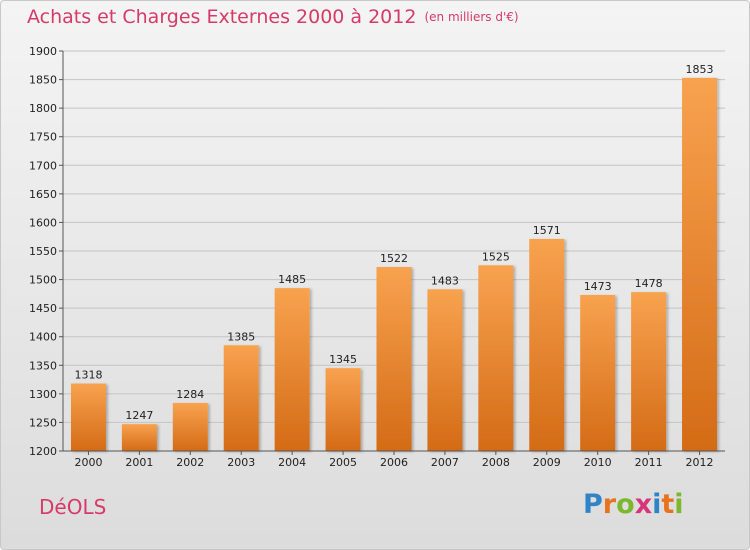 The height and width of the screenshot is (550, 750). What do you see at coordinates (649, 283) in the screenshot?
I see `bar-value-label: 1478` at bounding box center [649, 283].